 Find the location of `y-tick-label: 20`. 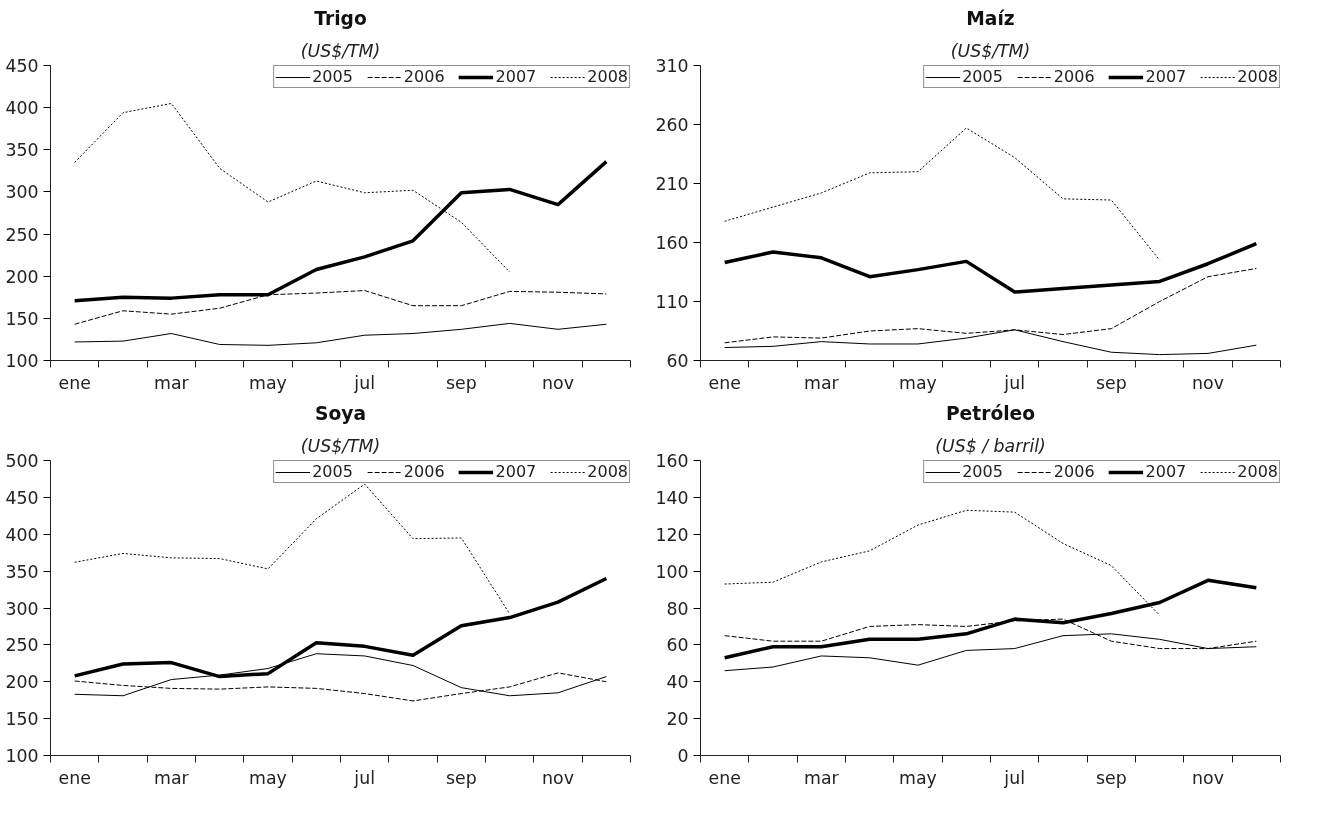

y-tick-label: 20 is located at coordinates (677, 719).